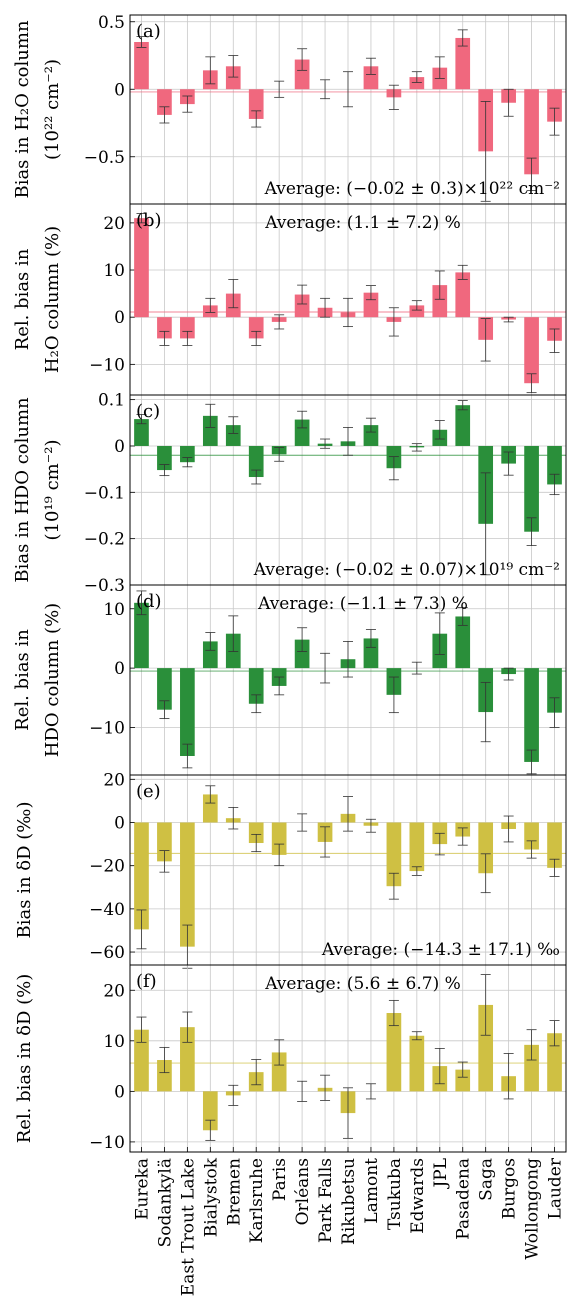 This screenshot has width=571, height=1305. I want to click on y-tick-label: 20, so click(114, 991).